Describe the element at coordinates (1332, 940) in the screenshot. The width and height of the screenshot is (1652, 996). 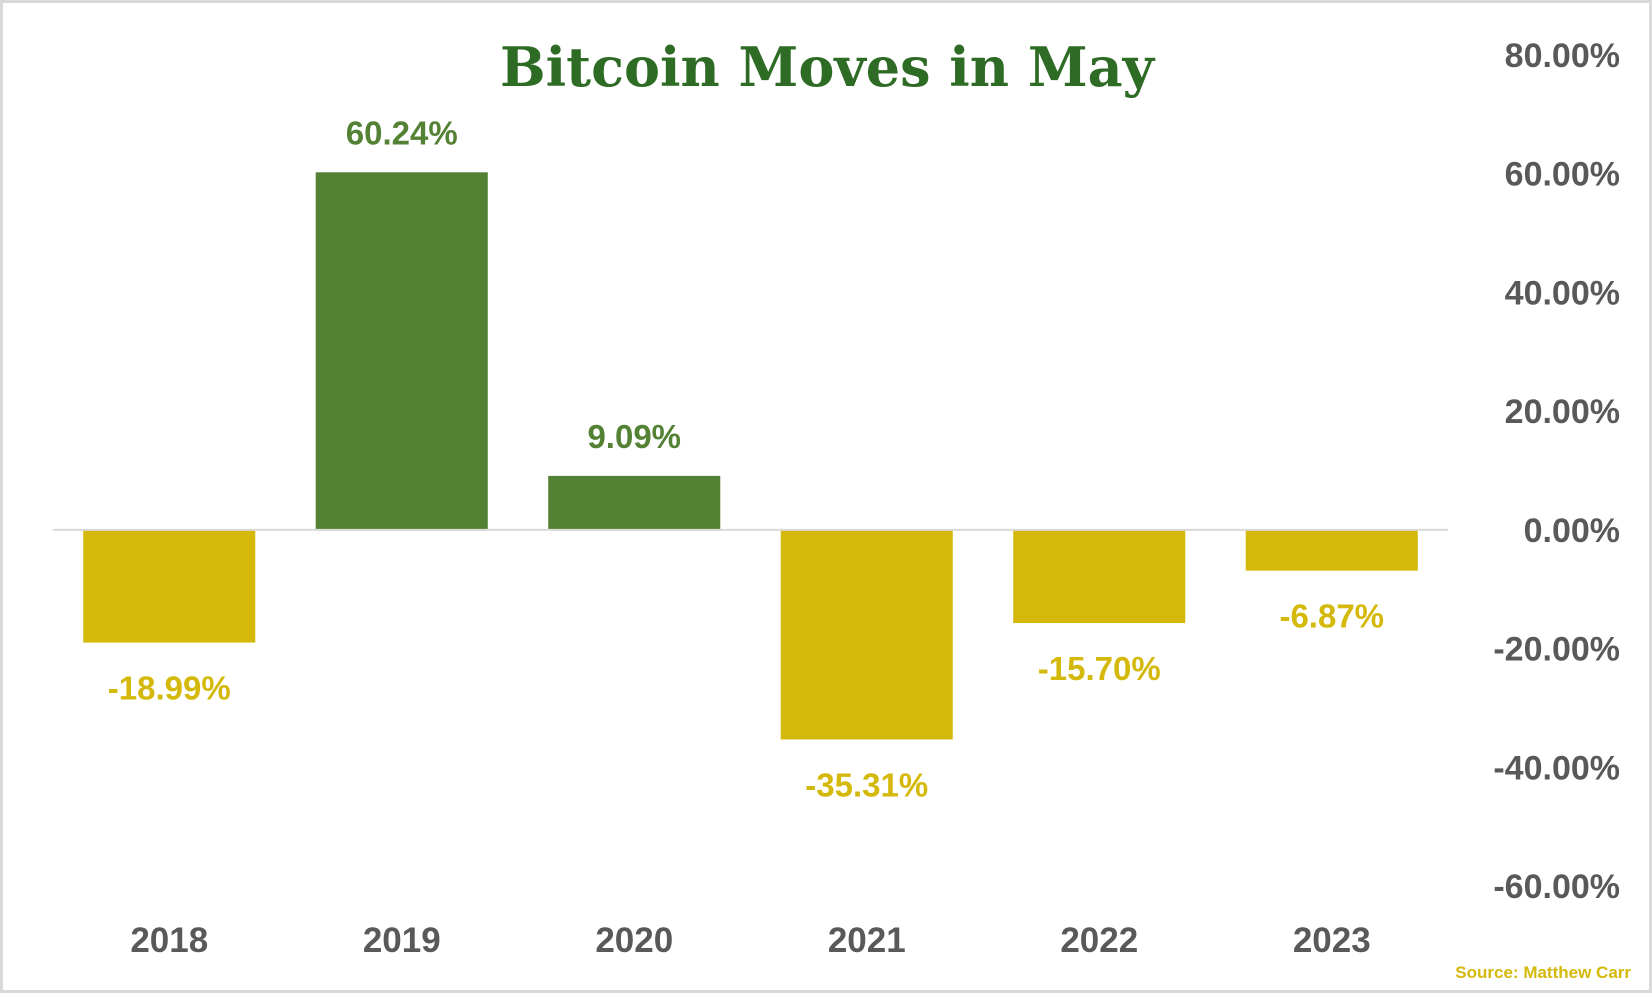
I see `x-tick-label-2023: 2023` at that location.